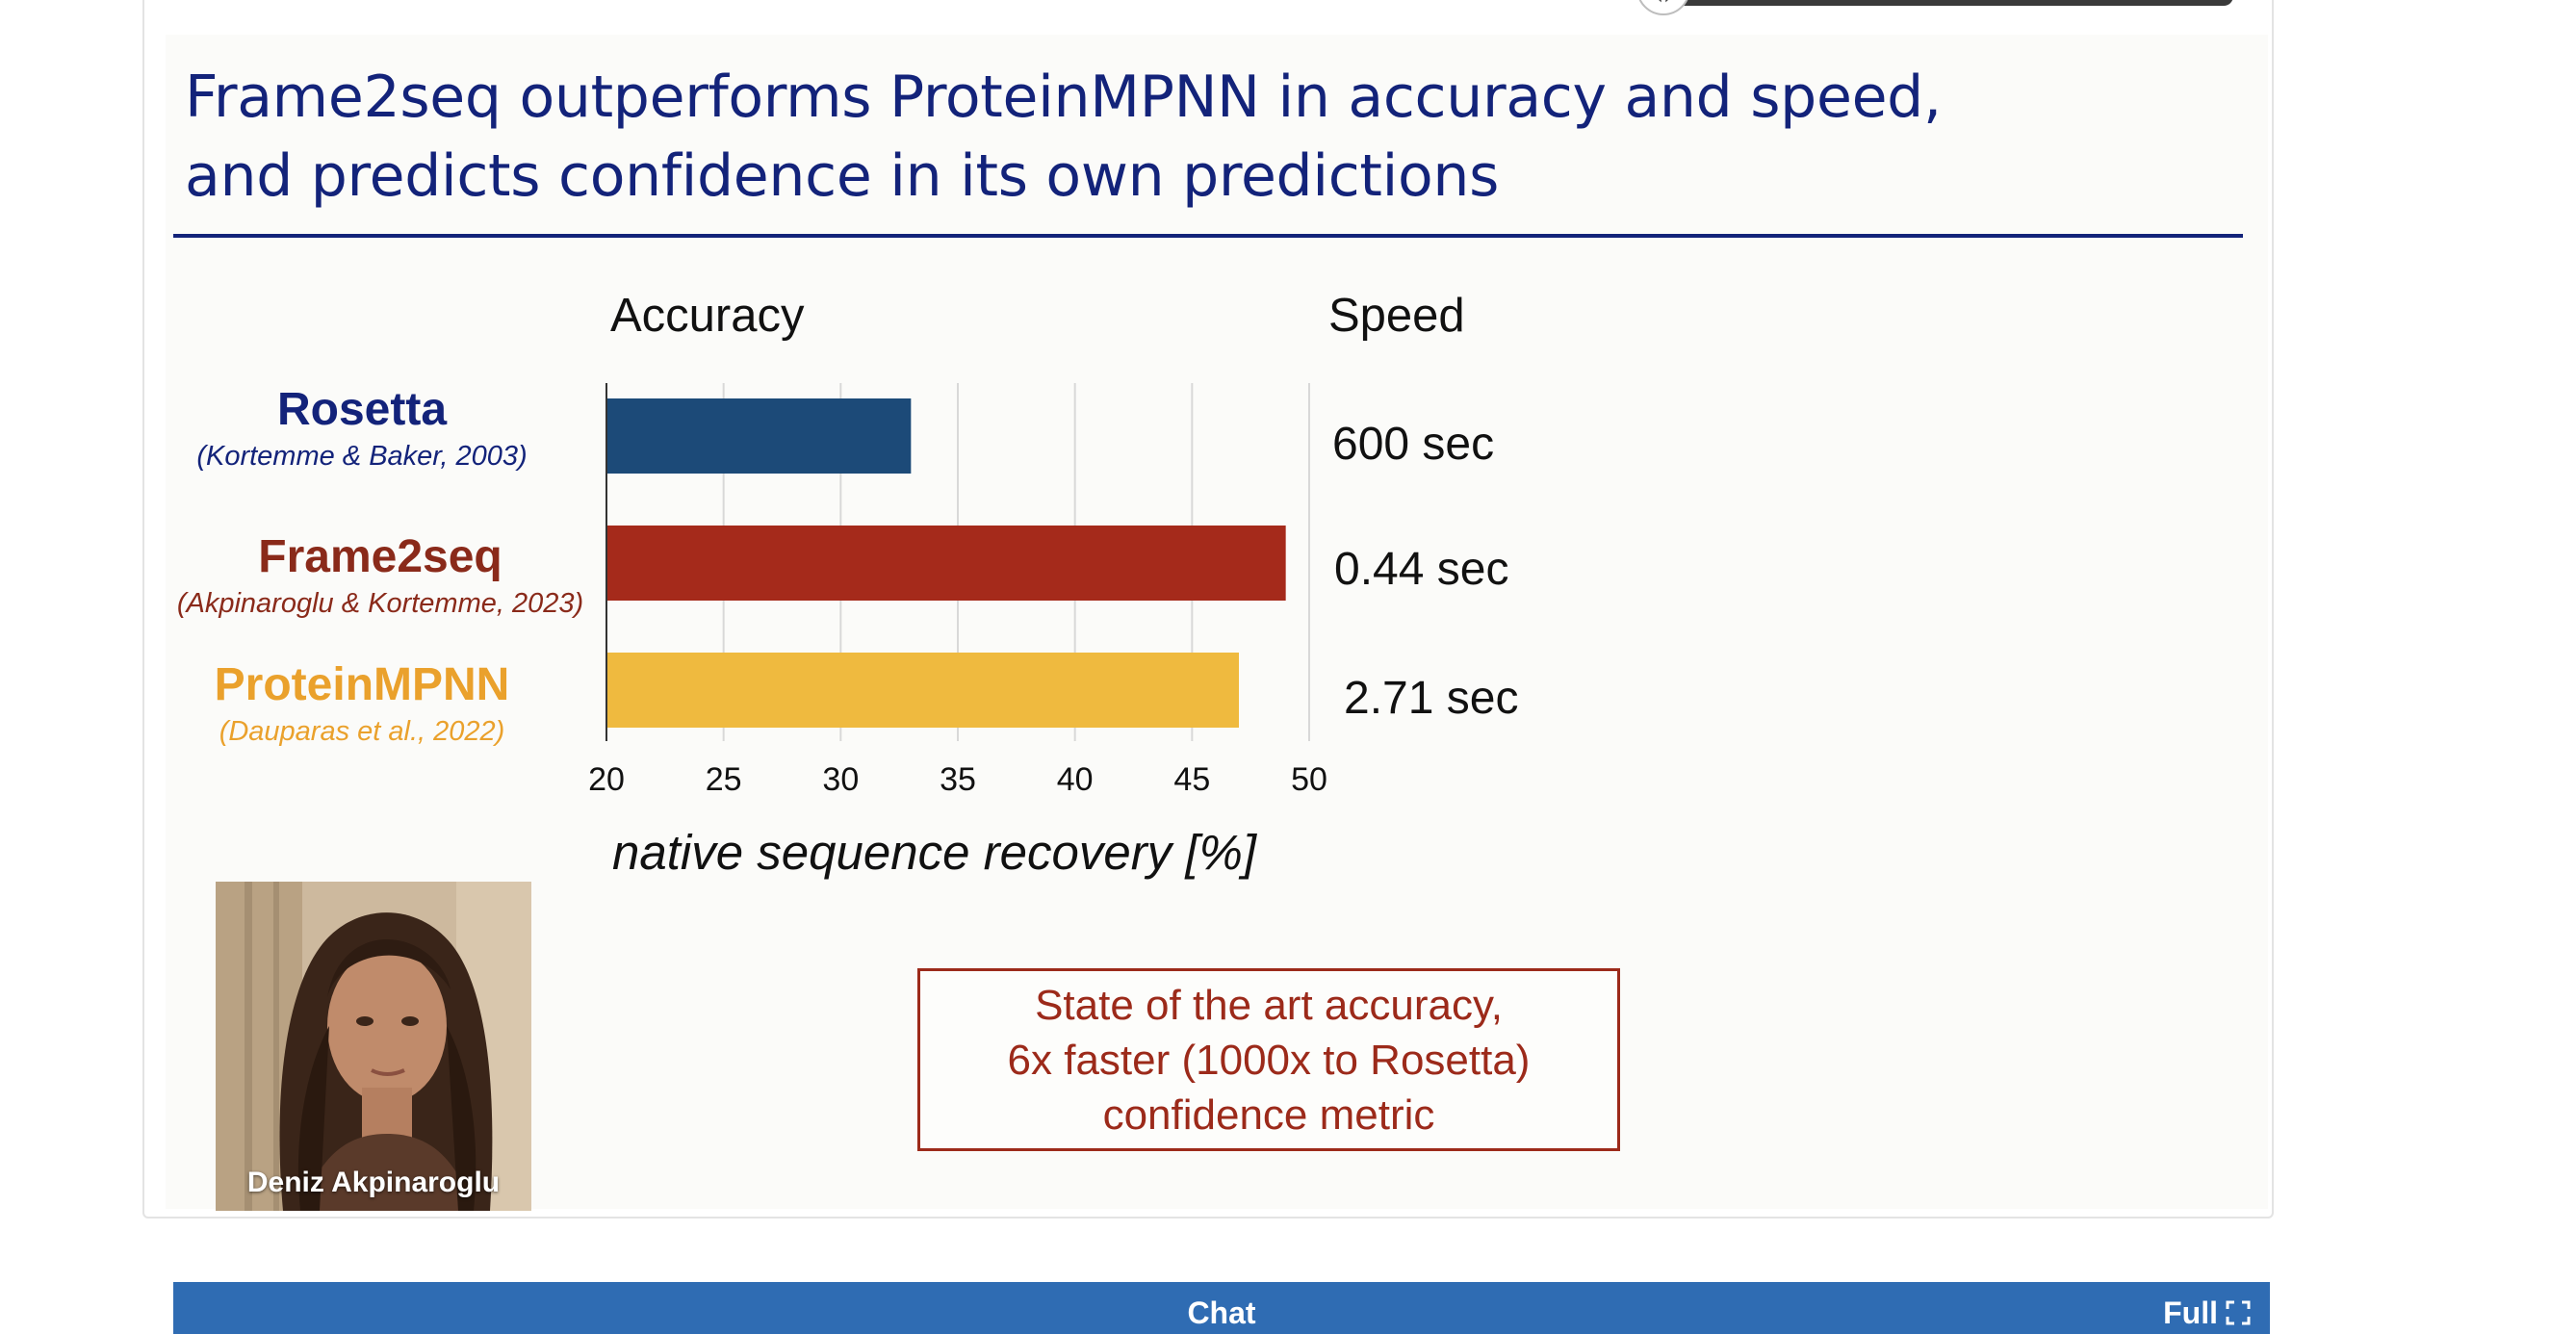 The height and width of the screenshot is (1334, 2576). I want to click on title-divider, so click(1208, 236).